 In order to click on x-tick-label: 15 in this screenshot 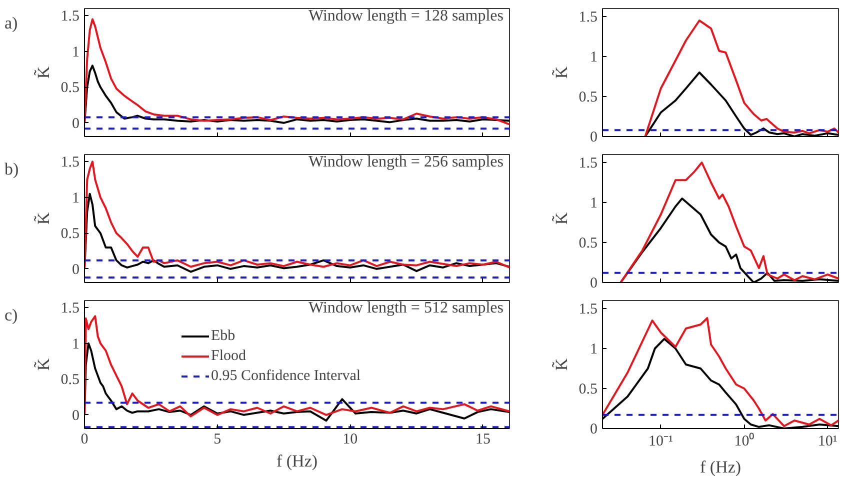, I will do `click(482, 440)`.